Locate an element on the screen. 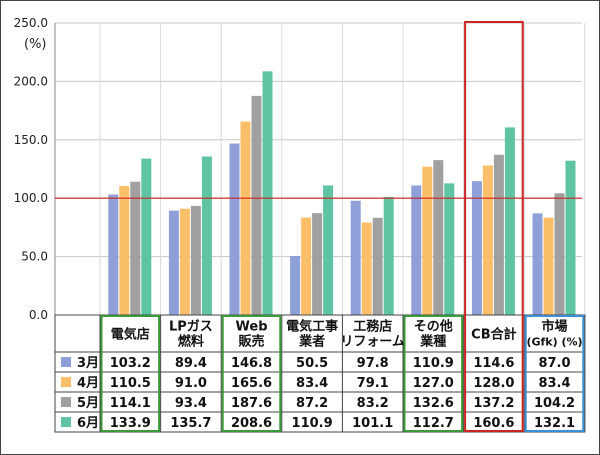  bar-4月-7 is located at coordinates (548, 266).